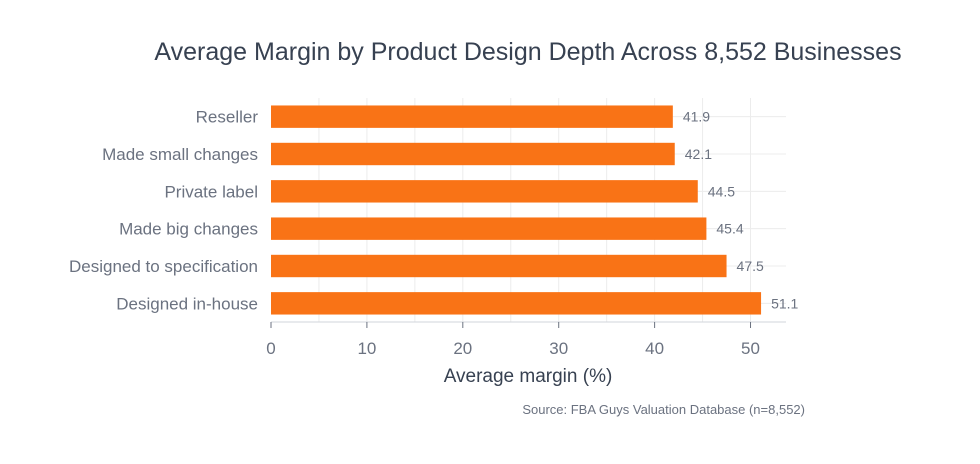  I want to click on x-tick-label: 10, so click(366, 348).